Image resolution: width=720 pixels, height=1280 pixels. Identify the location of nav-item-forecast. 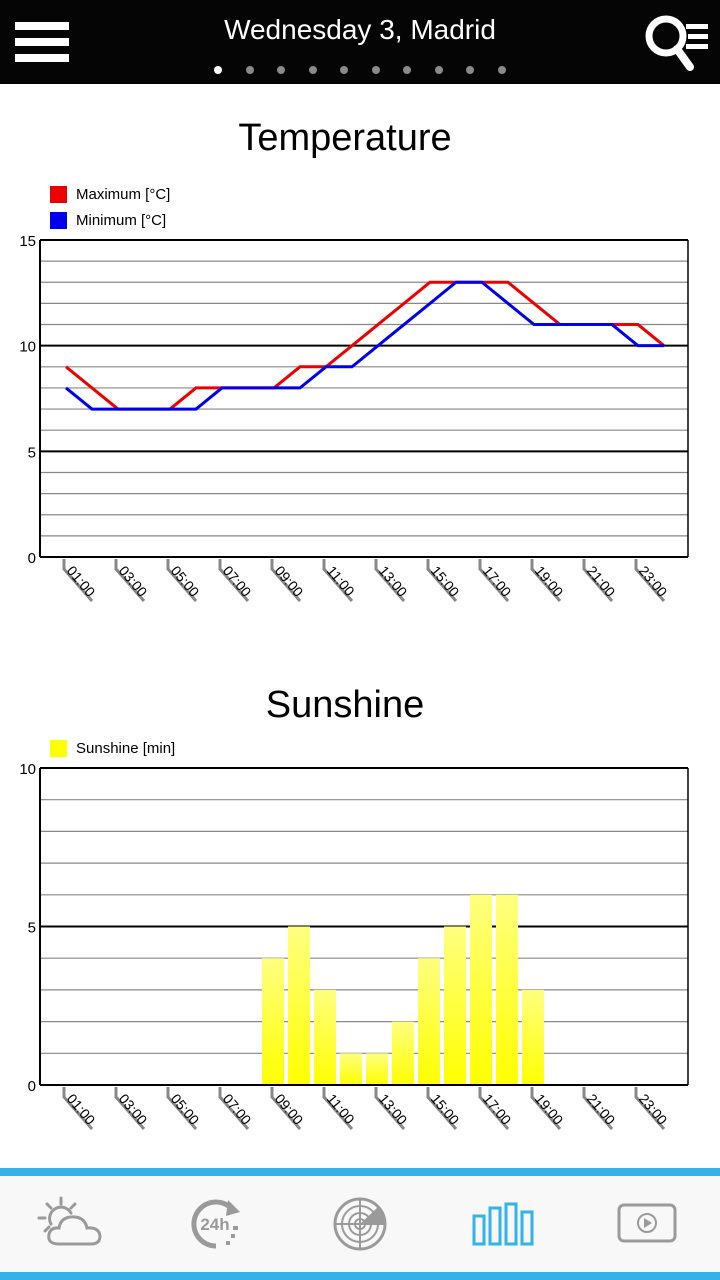
(72, 1224).